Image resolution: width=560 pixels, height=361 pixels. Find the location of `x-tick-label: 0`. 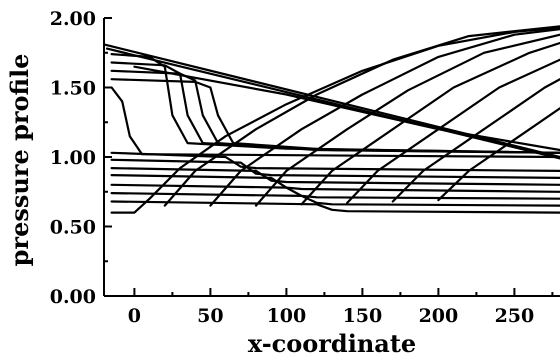

x-tick-label: 0 is located at coordinates (134, 316).